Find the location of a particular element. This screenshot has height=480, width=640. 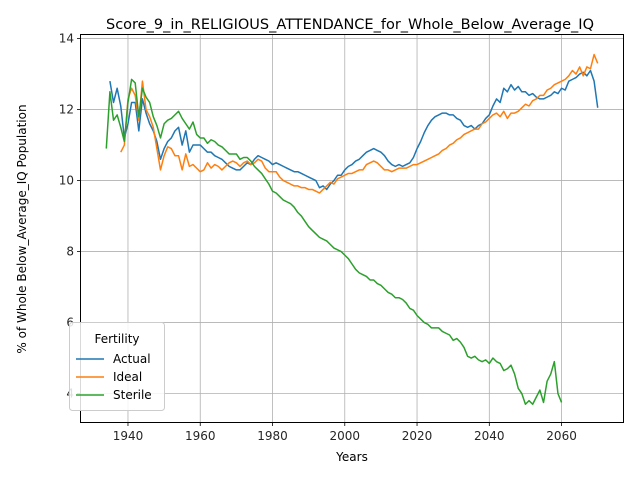

x-tick-label: 1980 is located at coordinates (272, 436).